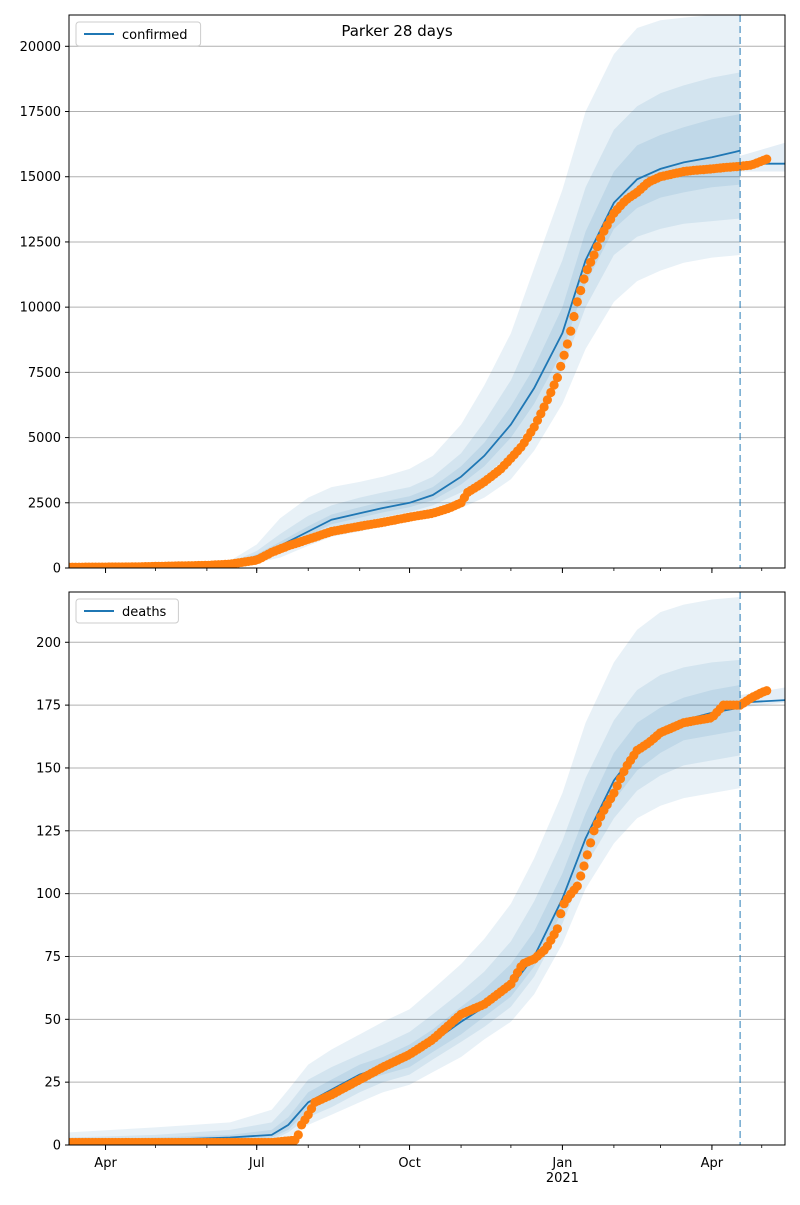  What do you see at coordinates (561, 1163) in the screenshot?
I see `x-tick-label: Jan` at bounding box center [561, 1163].